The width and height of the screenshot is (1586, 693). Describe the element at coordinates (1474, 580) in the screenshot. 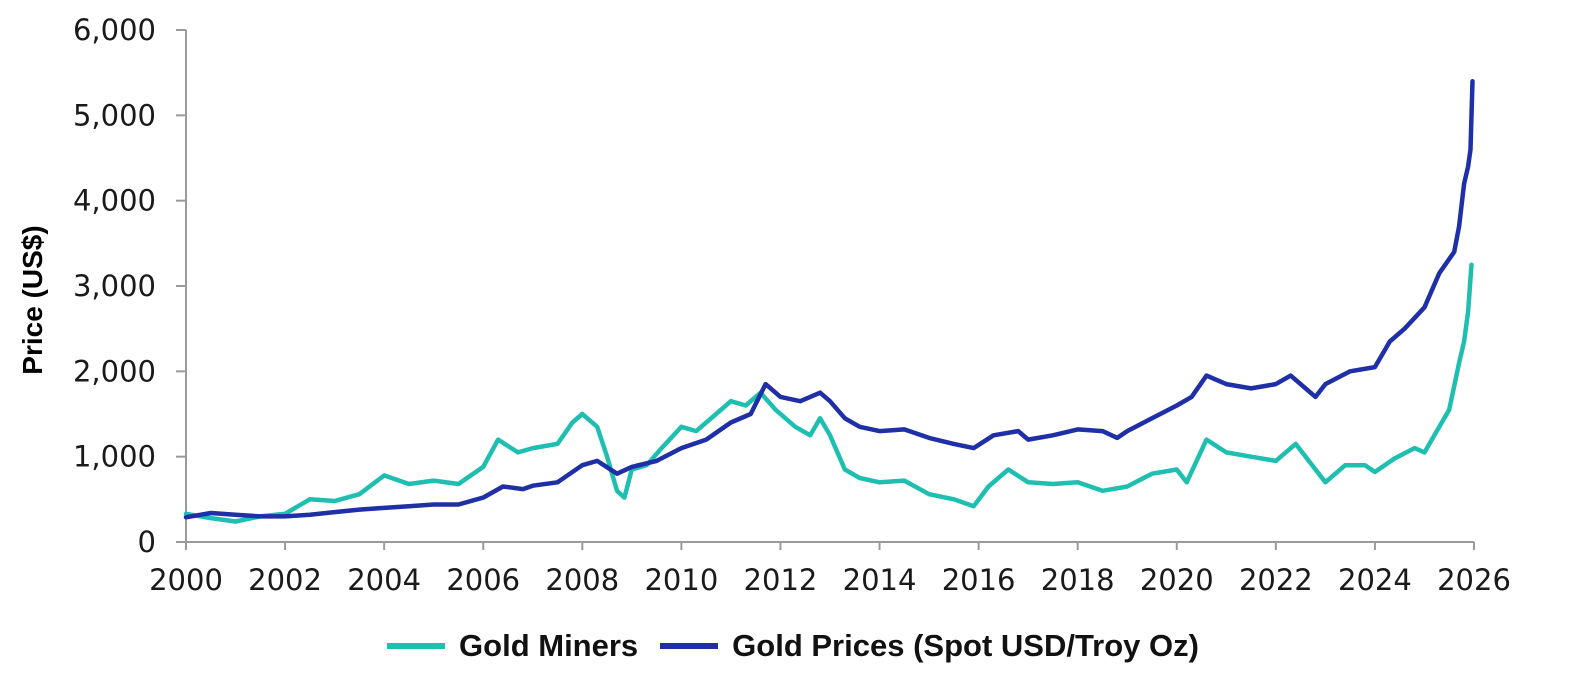

I see `x-tick-label: 2026` at that location.